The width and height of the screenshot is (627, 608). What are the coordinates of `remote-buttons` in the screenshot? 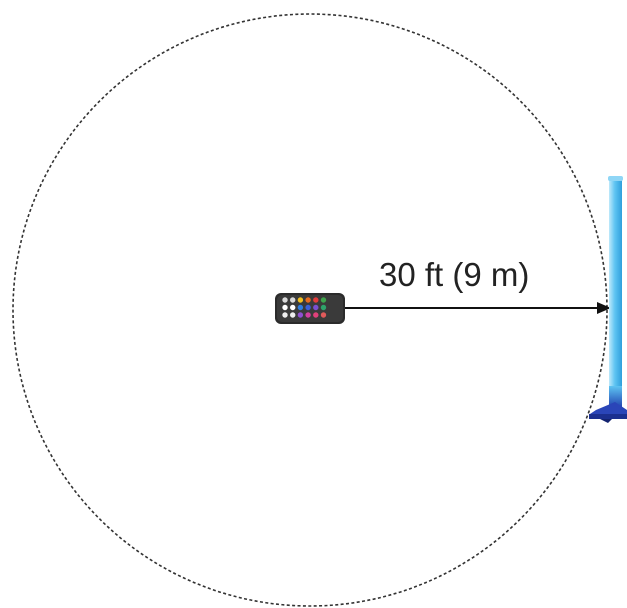 It's located at (304, 307).